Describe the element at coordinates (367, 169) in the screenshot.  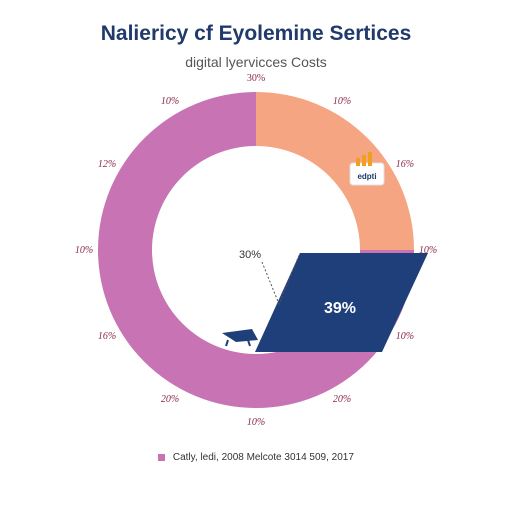
I see `chart-badge-icon: edpti` at that location.